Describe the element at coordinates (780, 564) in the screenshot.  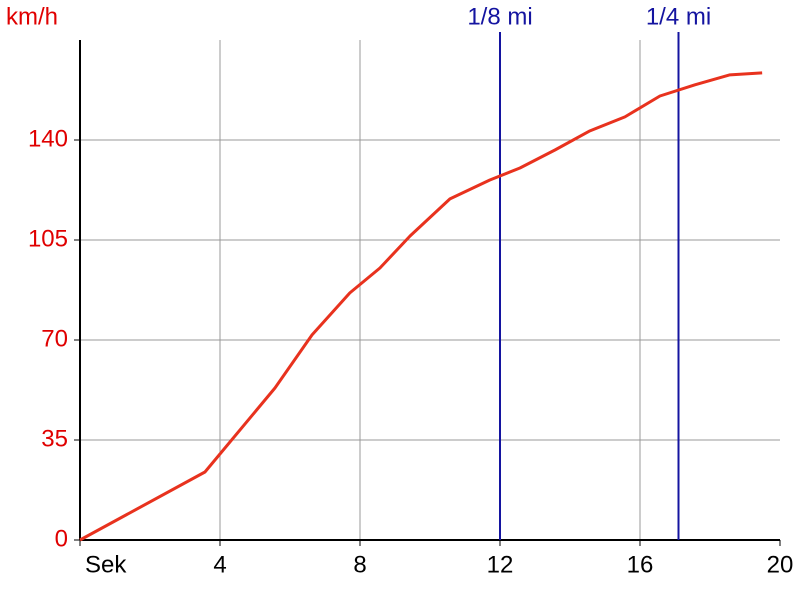
I see `x-tick-label: 20` at that location.